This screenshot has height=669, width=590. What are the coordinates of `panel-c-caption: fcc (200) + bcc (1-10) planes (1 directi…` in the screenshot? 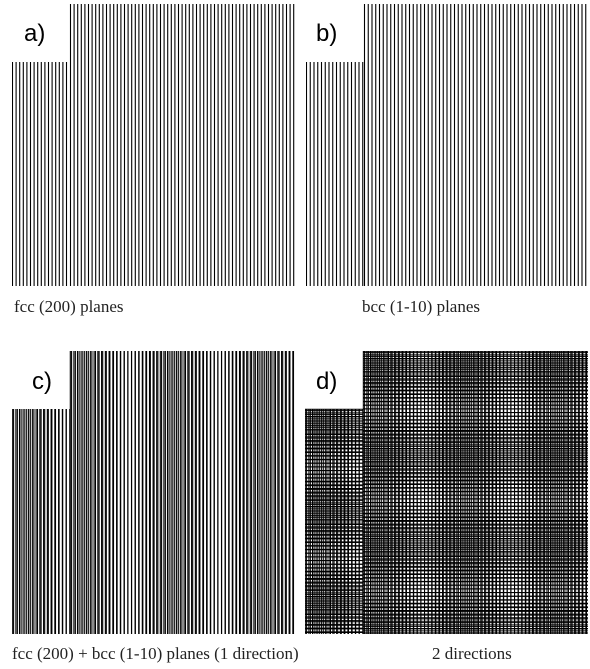 It's located at (155, 653).